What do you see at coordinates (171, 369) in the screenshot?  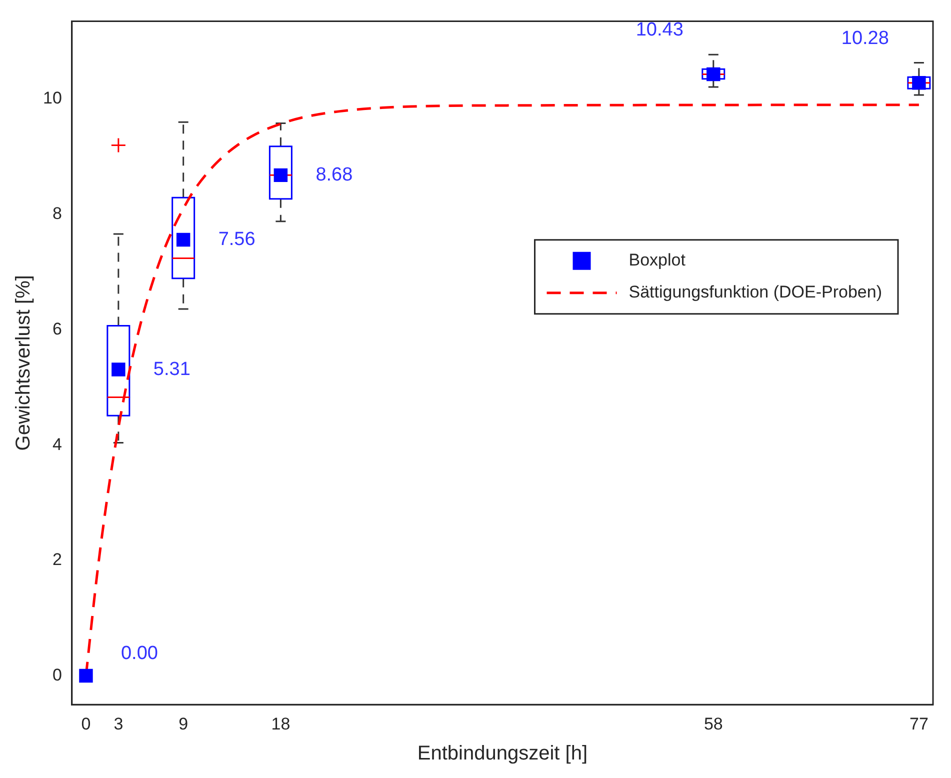 I see `data-label: 5.31` at bounding box center [171, 369].